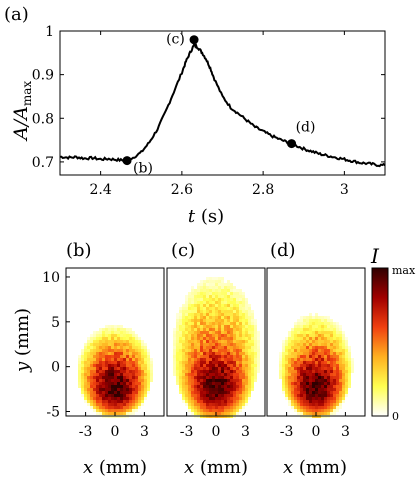 The image size is (416, 483). I want to click on x-tick-label: 2.4, so click(100, 190).